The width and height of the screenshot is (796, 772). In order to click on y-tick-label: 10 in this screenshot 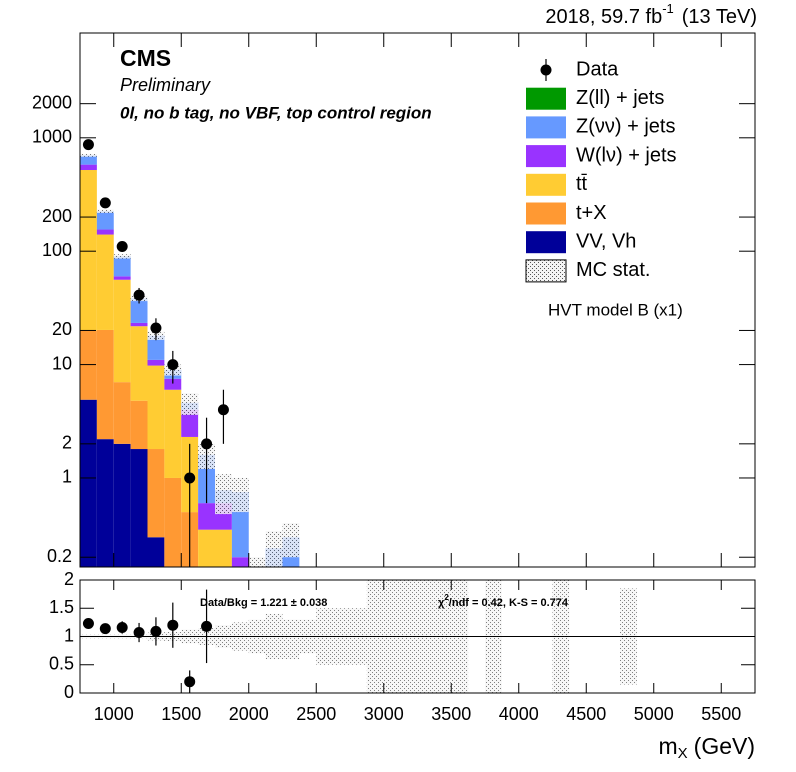, I will do `click(62, 363)`.